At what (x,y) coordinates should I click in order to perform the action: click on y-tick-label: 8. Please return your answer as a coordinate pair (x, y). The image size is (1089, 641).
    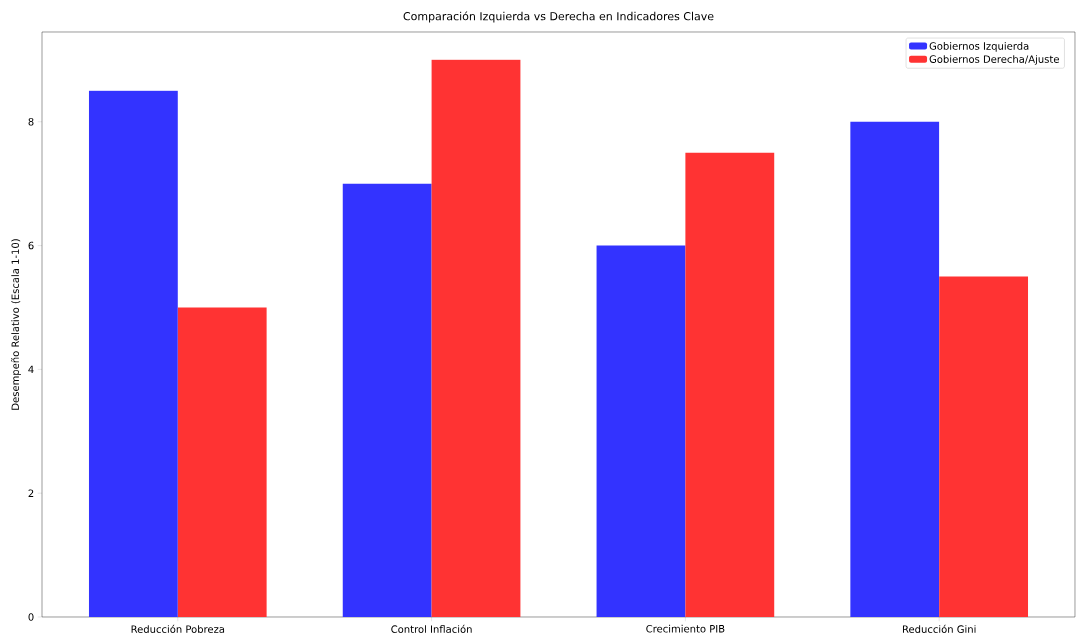
    Looking at the image, I should click on (31, 121).